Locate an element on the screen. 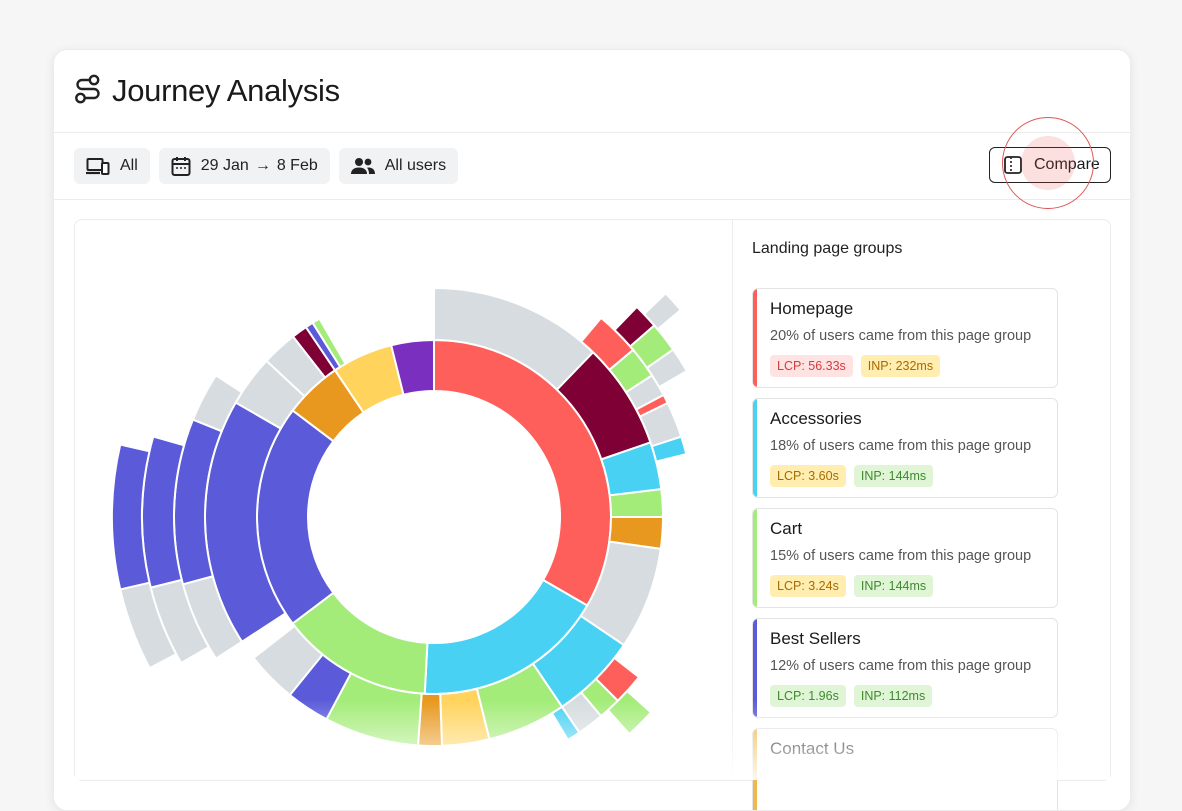  compare-label: Compare is located at coordinates (1067, 164).